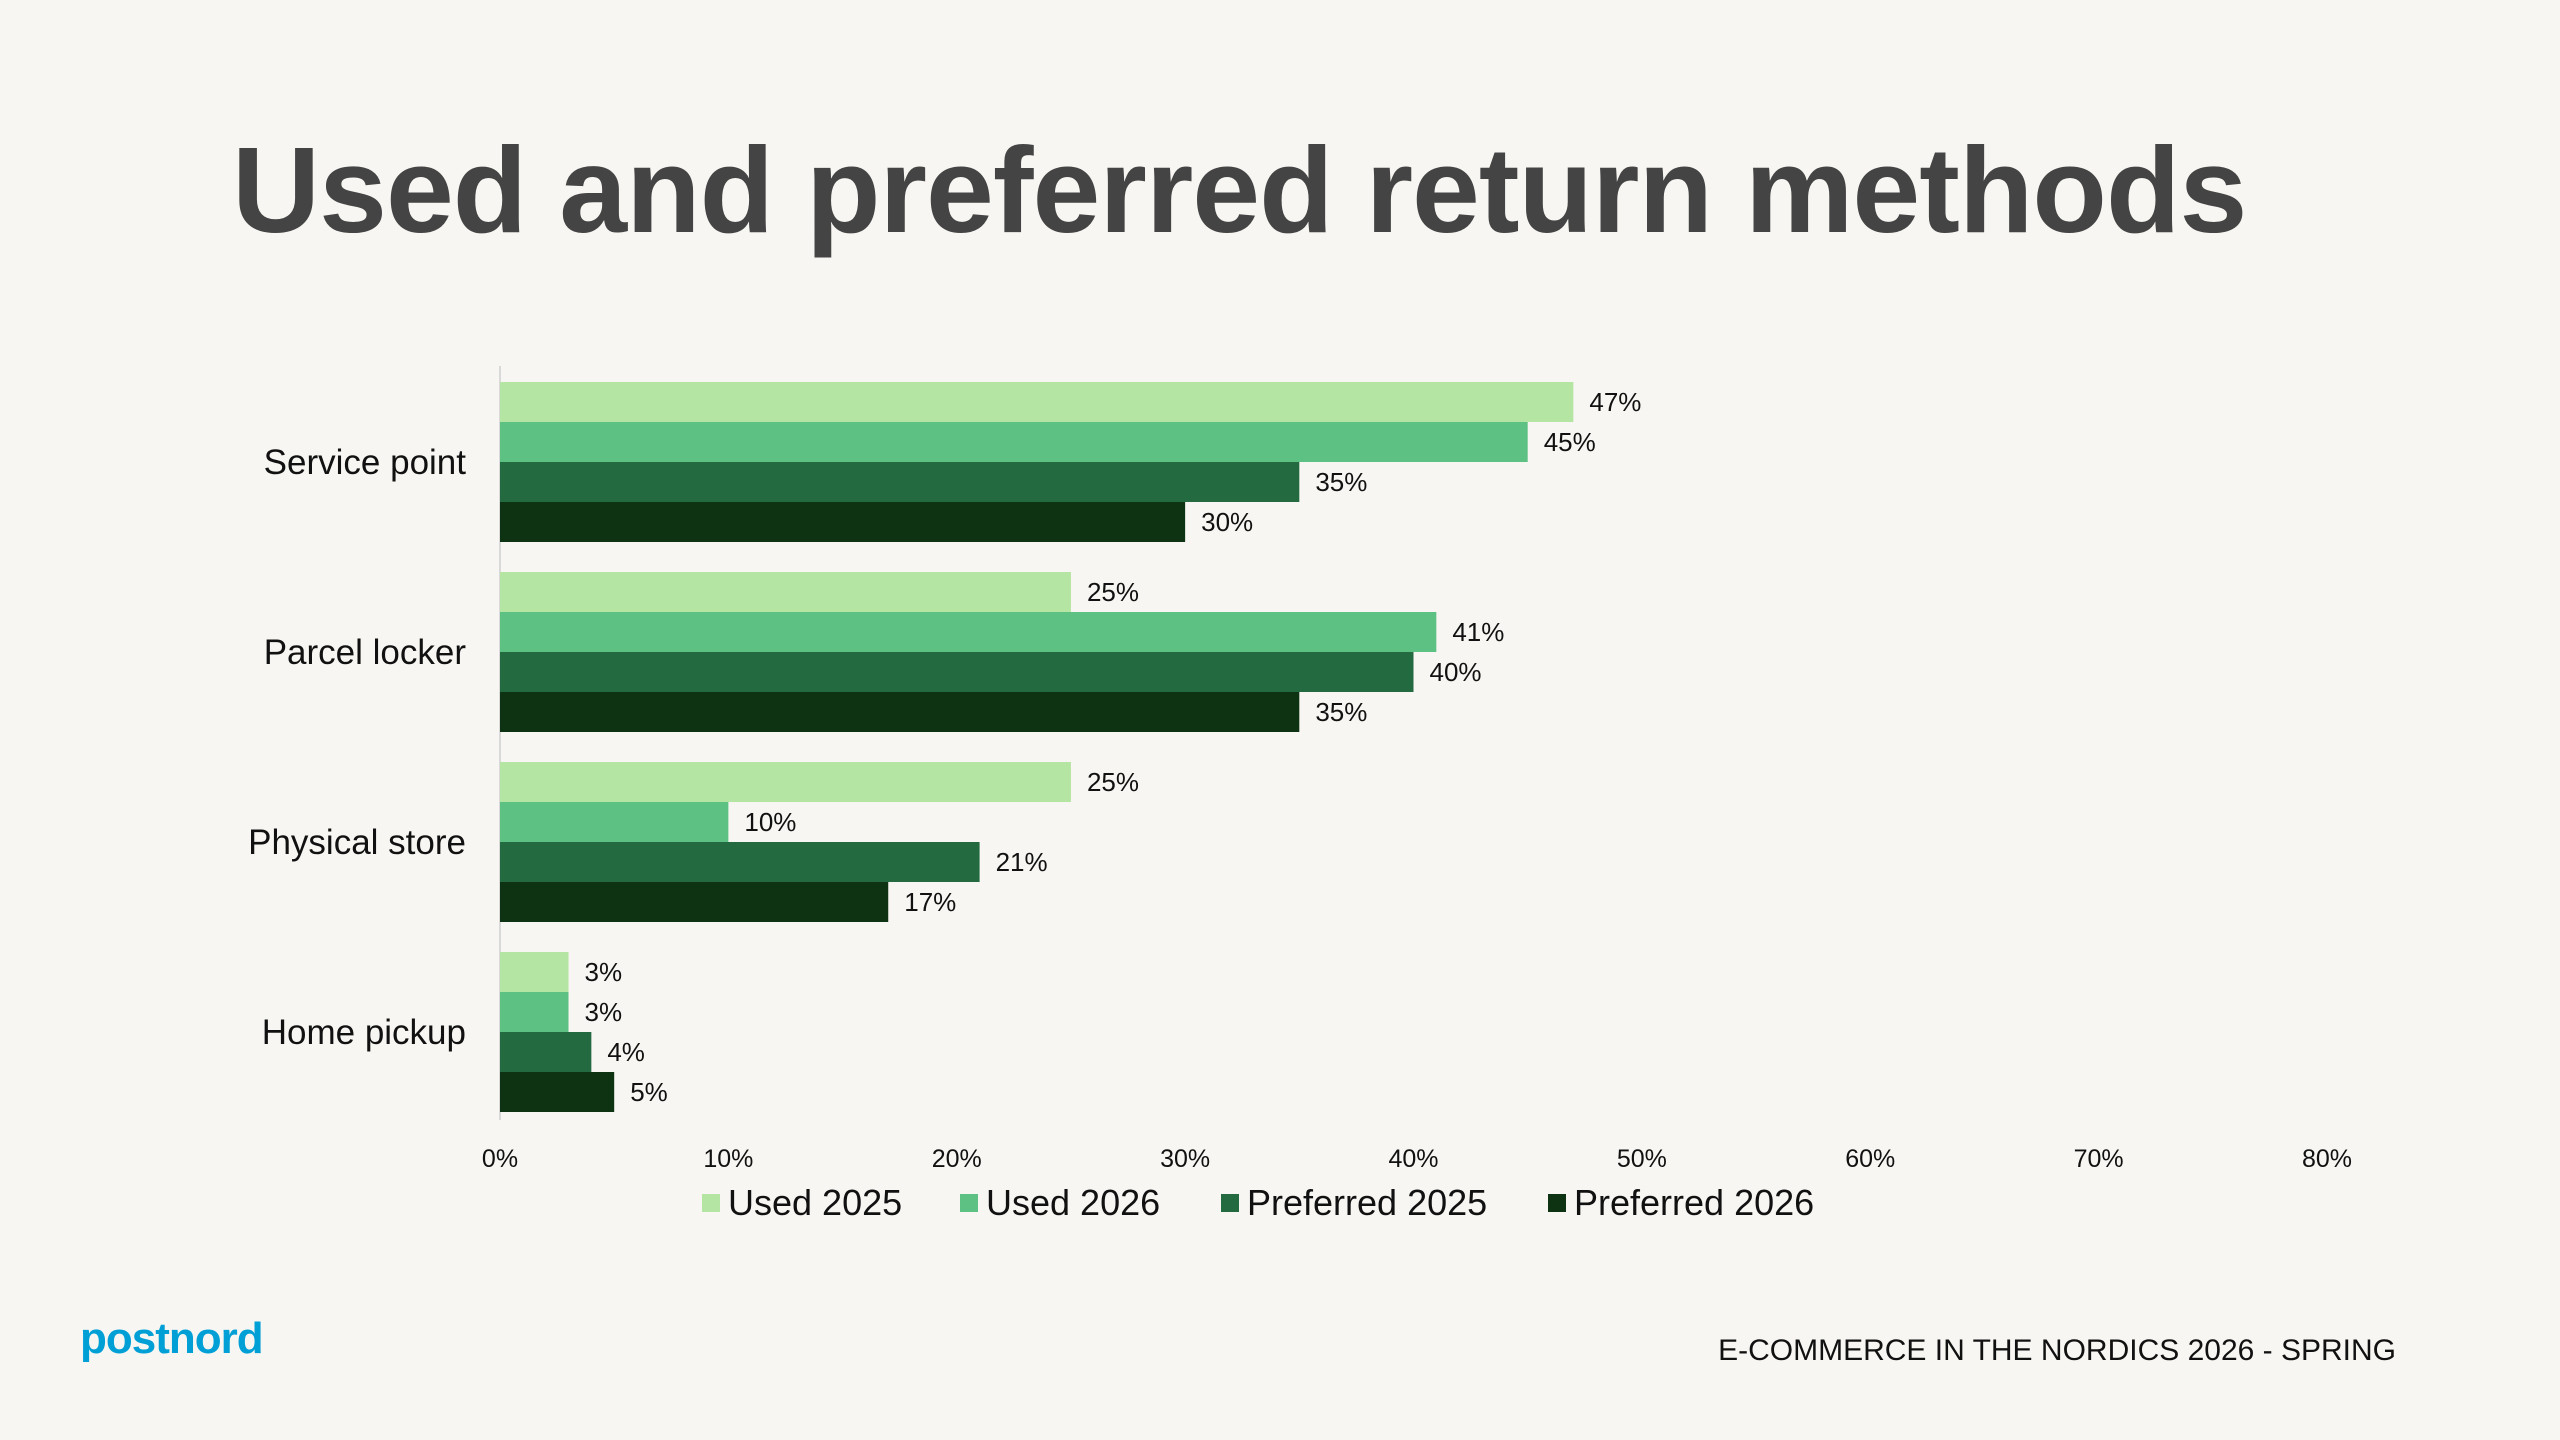 The width and height of the screenshot is (2560, 1440). Describe the element at coordinates (1185, 1159) in the screenshot. I see `x-tick-label: 30%` at that location.